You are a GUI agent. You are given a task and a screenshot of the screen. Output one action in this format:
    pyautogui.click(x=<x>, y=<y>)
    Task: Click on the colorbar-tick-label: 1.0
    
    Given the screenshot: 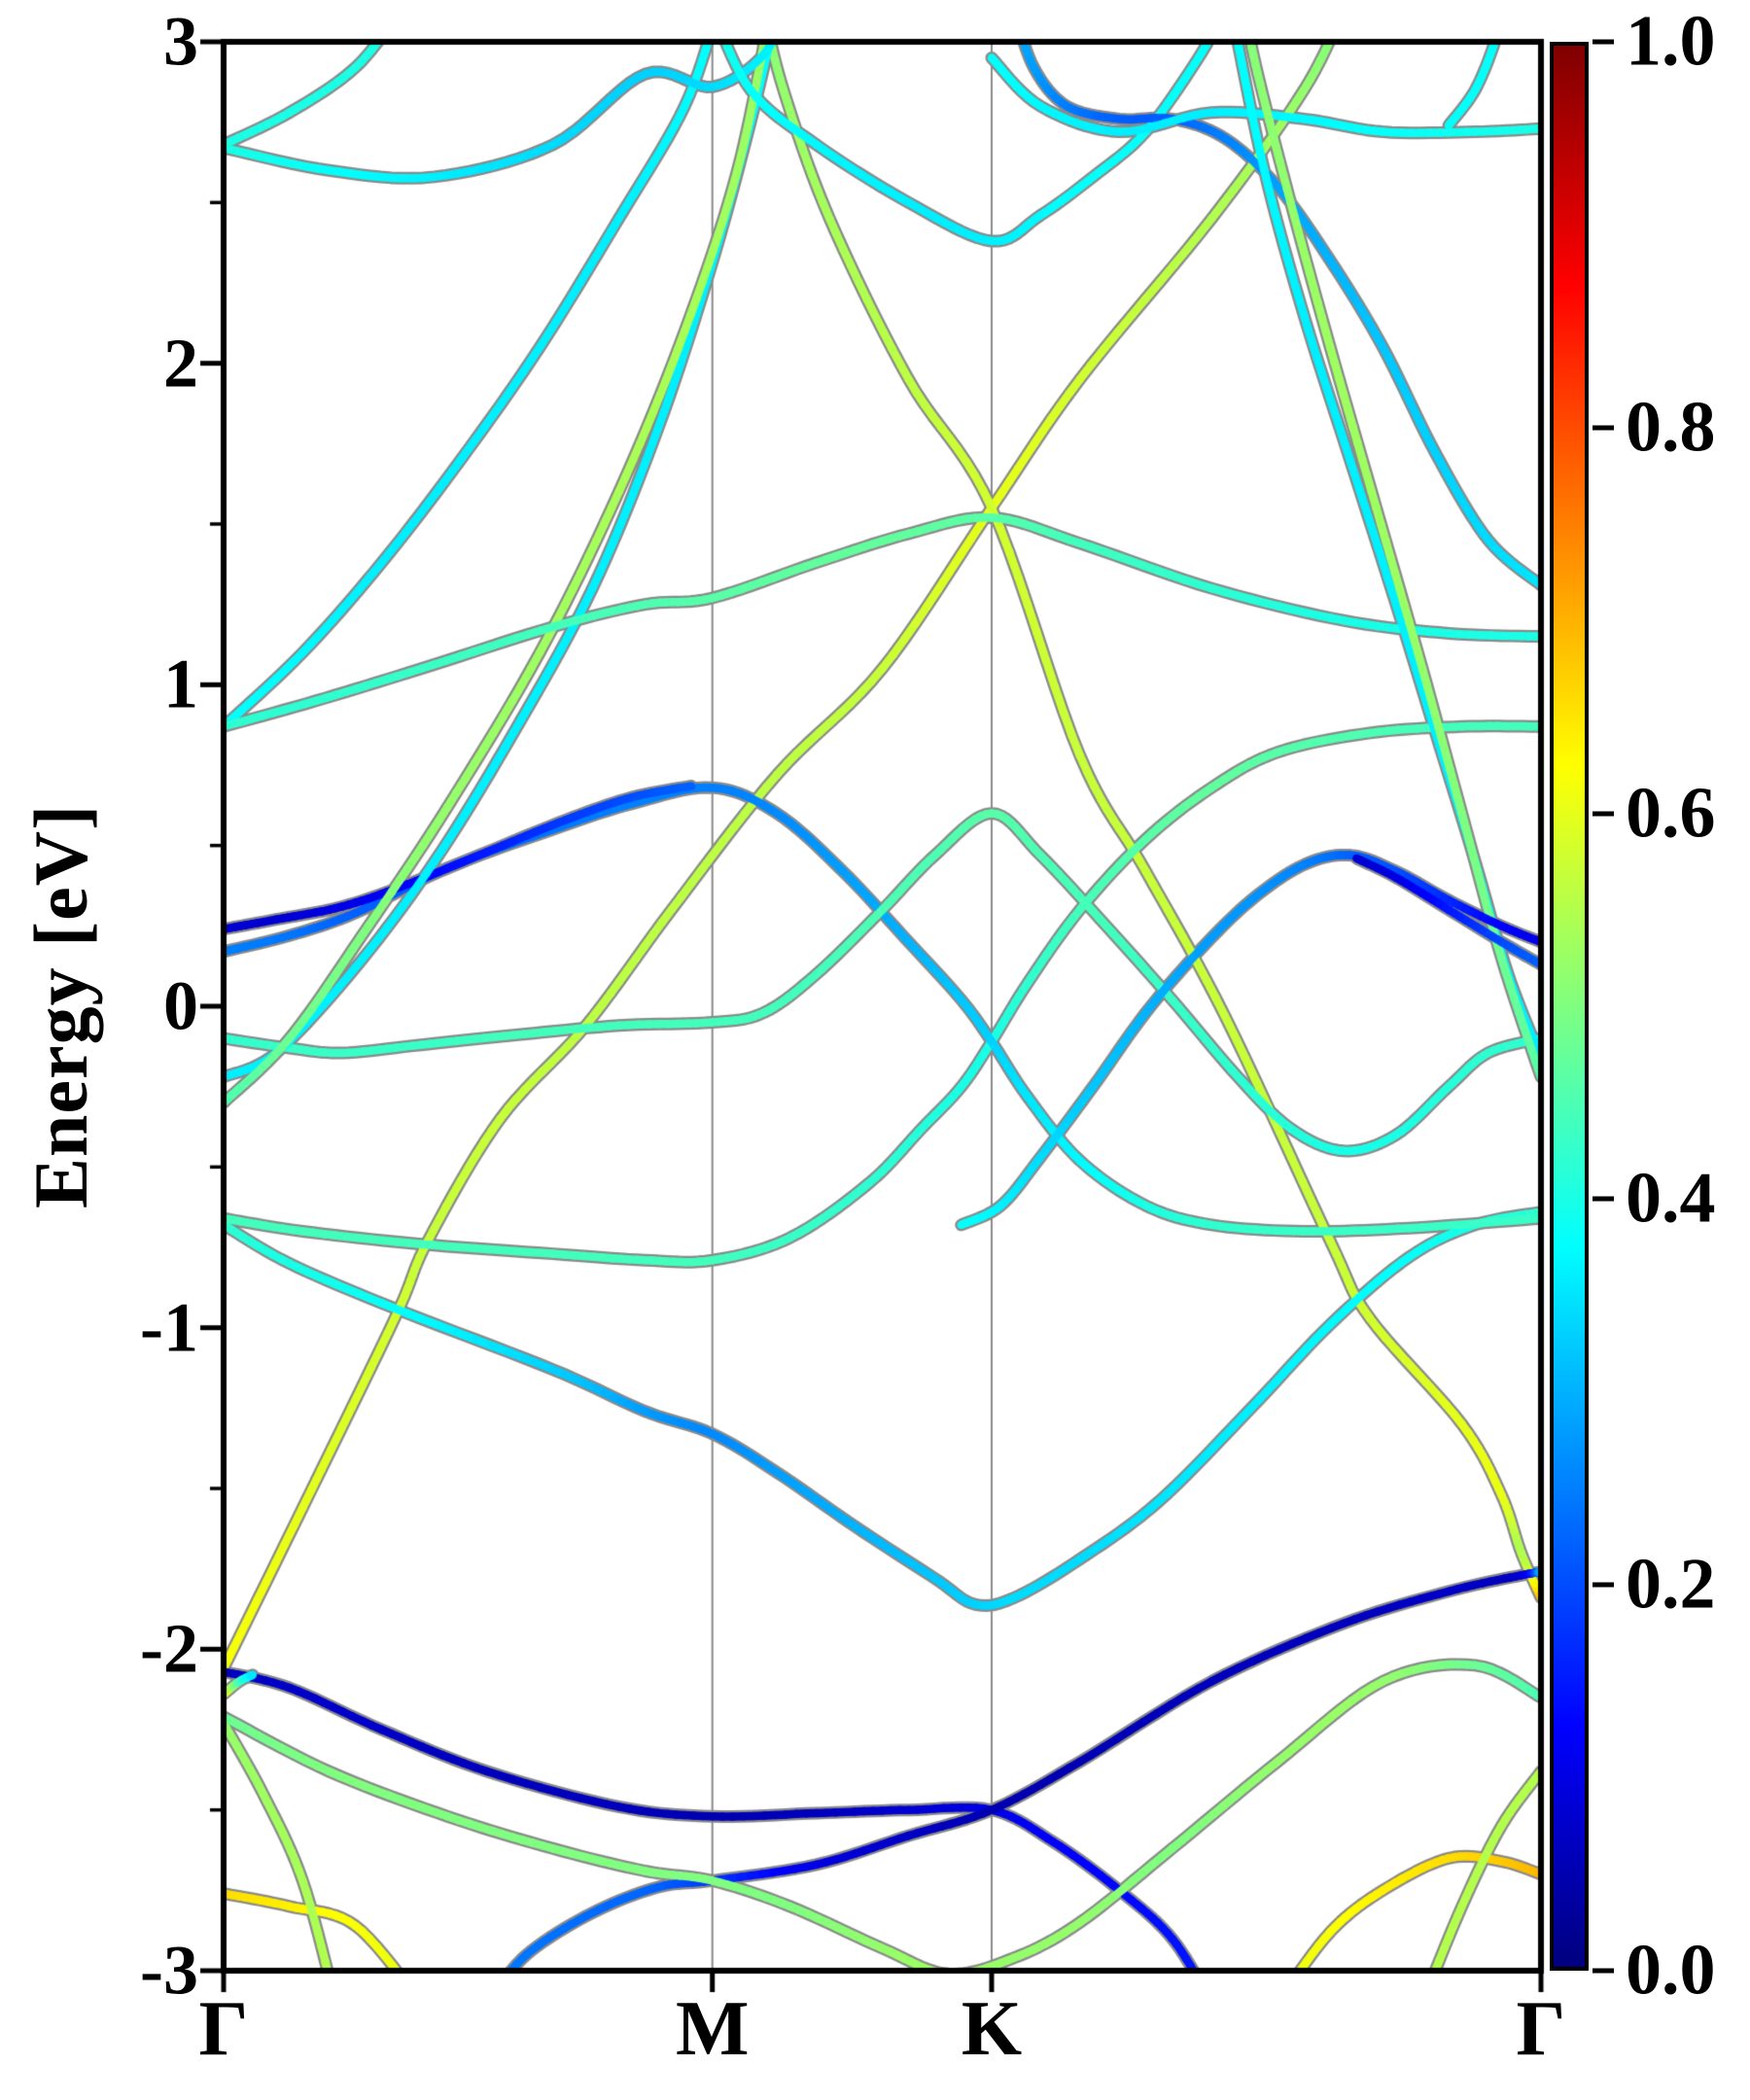 What is the action you would take?
    pyautogui.click(x=1671, y=41)
    